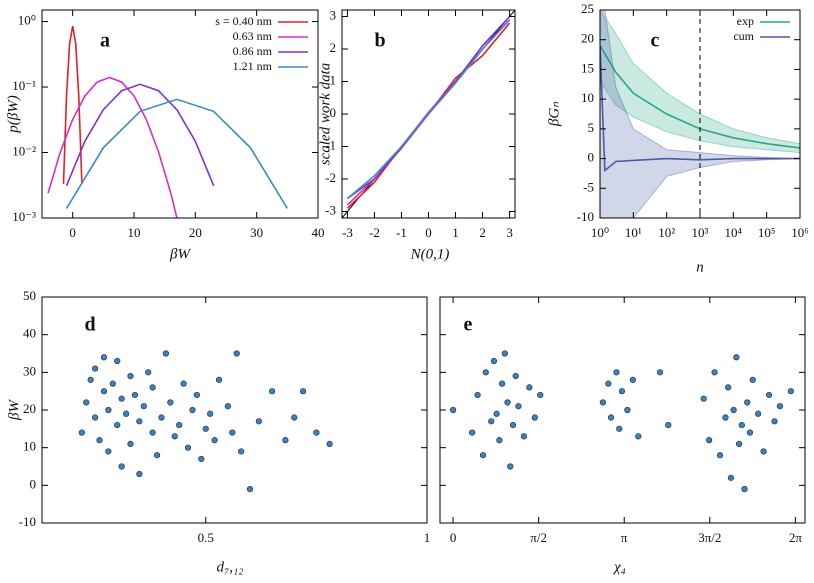  I want to click on x-tick-label: 10³, so click(700, 232).